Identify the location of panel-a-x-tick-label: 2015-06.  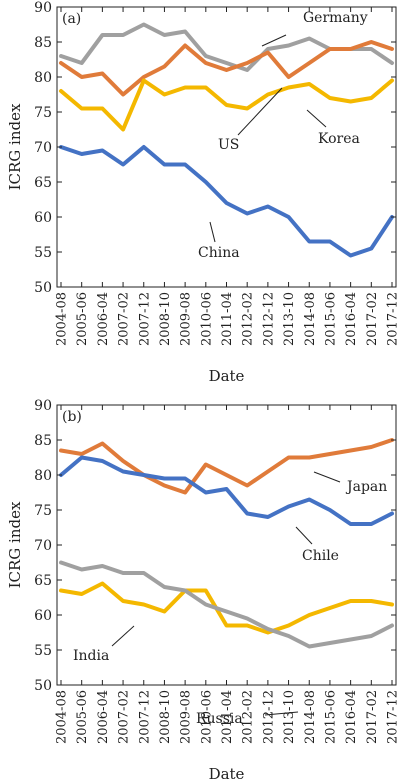
(330, 319).